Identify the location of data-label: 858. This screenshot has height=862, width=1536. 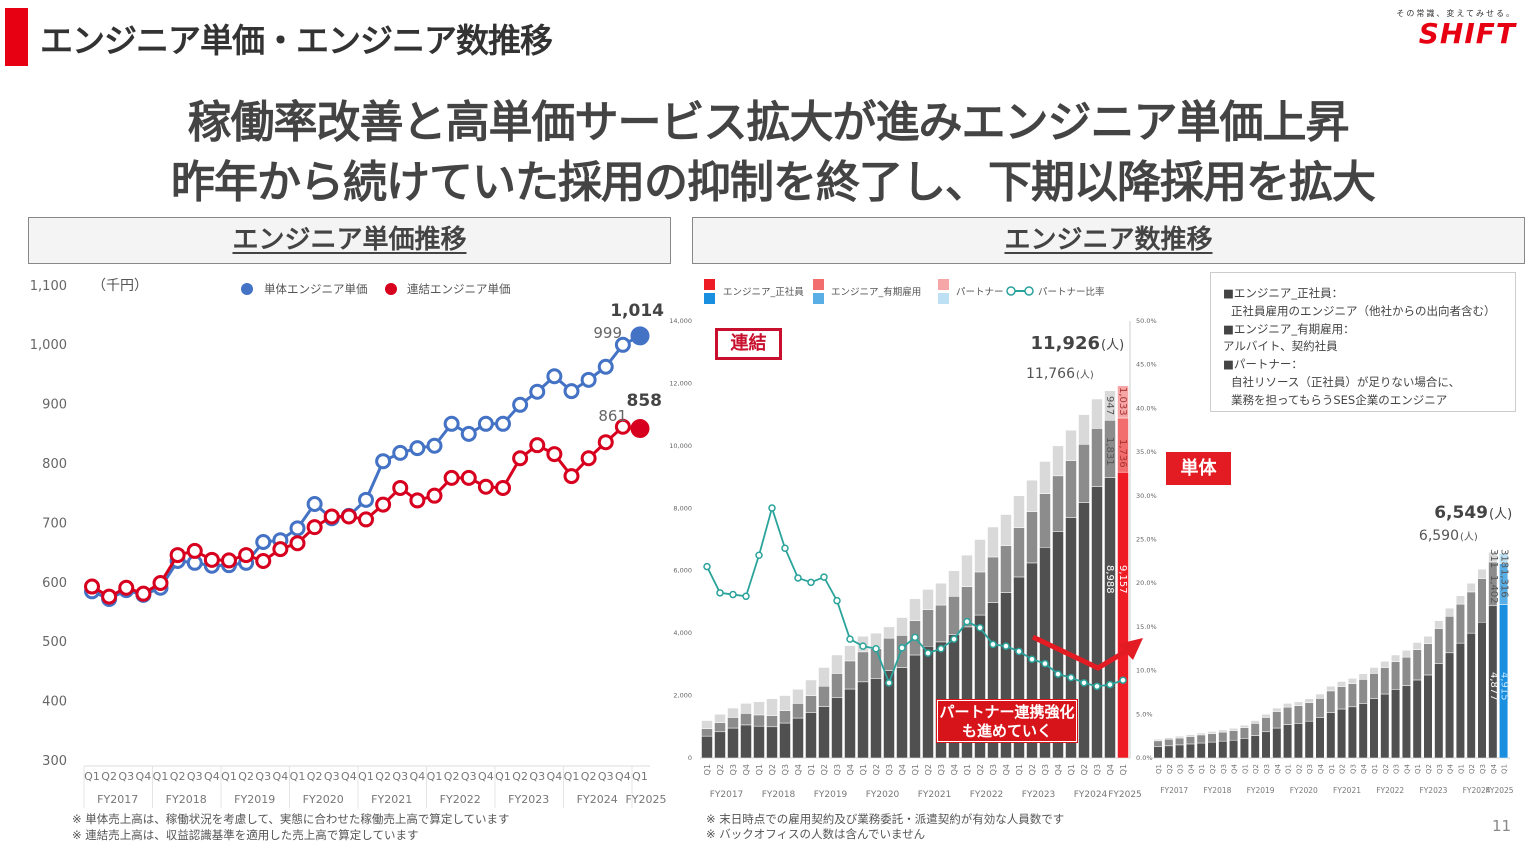
(645, 401).